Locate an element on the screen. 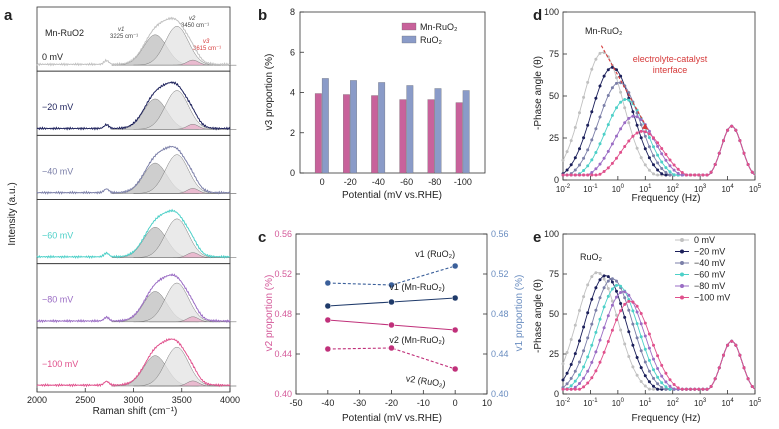 The width and height of the screenshot is (779, 429). x-tick-label: 10⁻² is located at coordinates (563, 189).